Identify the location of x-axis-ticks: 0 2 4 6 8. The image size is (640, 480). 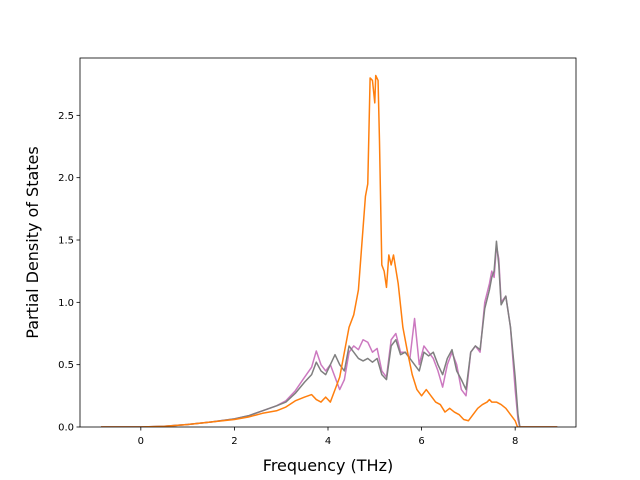
(328, 437).